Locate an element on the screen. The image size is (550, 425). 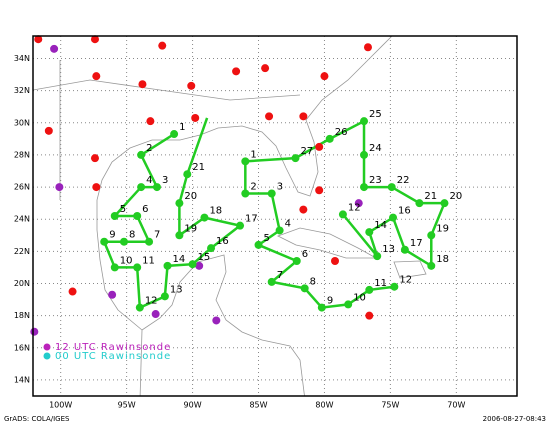
waypoint-label: 2 is located at coordinates (149, 148).